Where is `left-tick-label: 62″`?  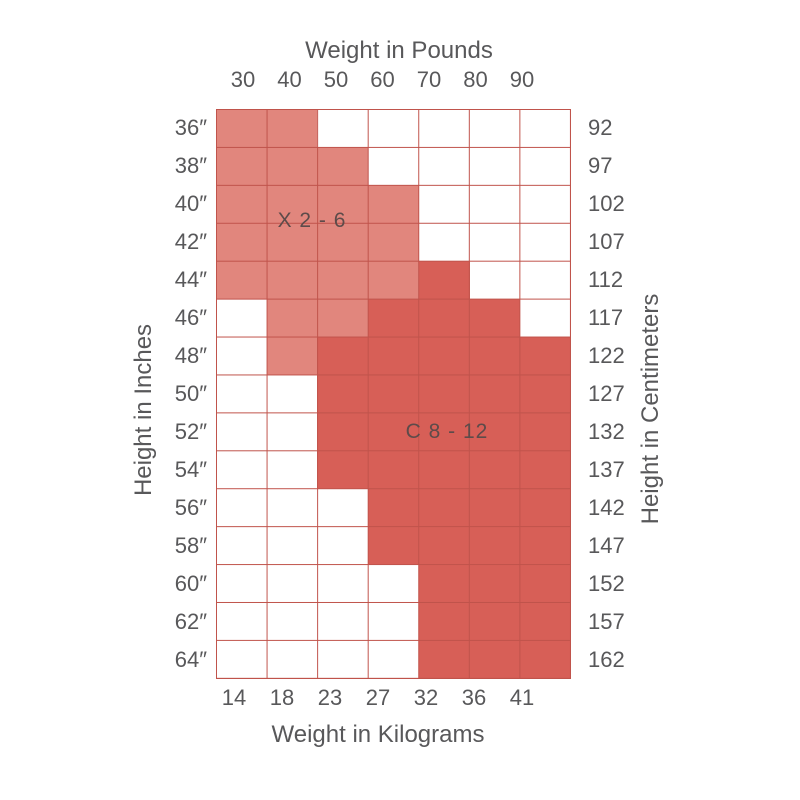 left-tick-label: 62″ is located at coordinates (190, 621).